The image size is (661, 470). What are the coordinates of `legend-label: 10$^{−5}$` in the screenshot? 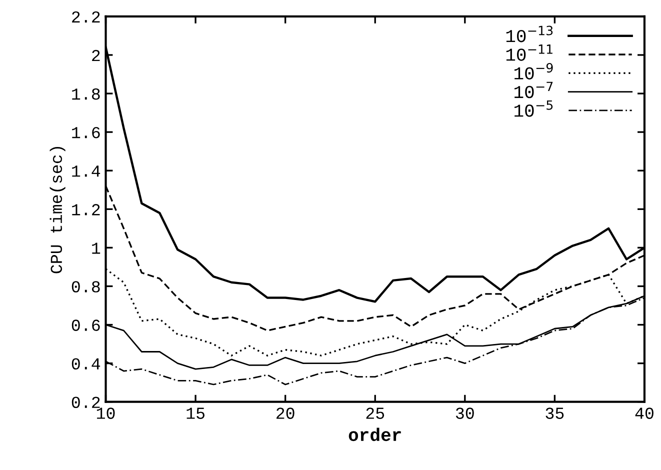 It's located at (533, 108).